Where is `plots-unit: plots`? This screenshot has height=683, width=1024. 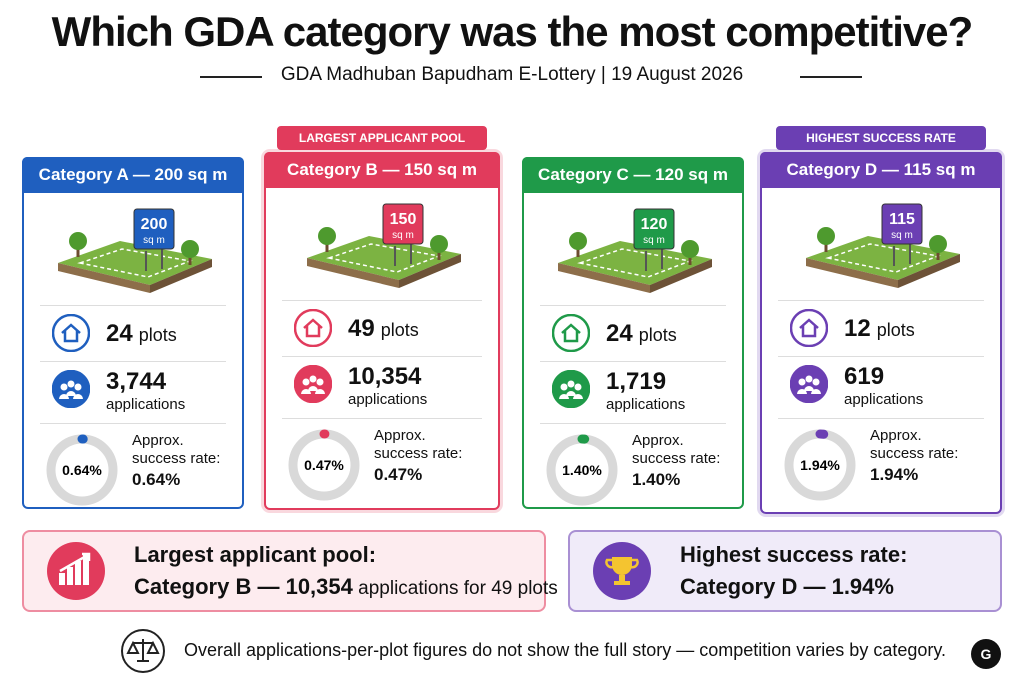 plots-unit: plots is located at coordinates (657, 335).